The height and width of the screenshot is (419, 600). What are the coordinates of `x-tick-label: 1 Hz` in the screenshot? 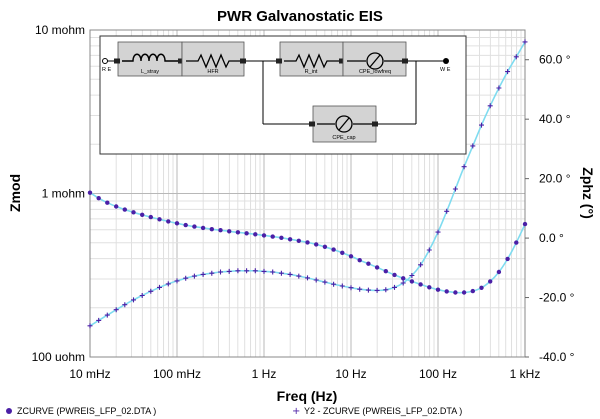 It's located at (264, 374).